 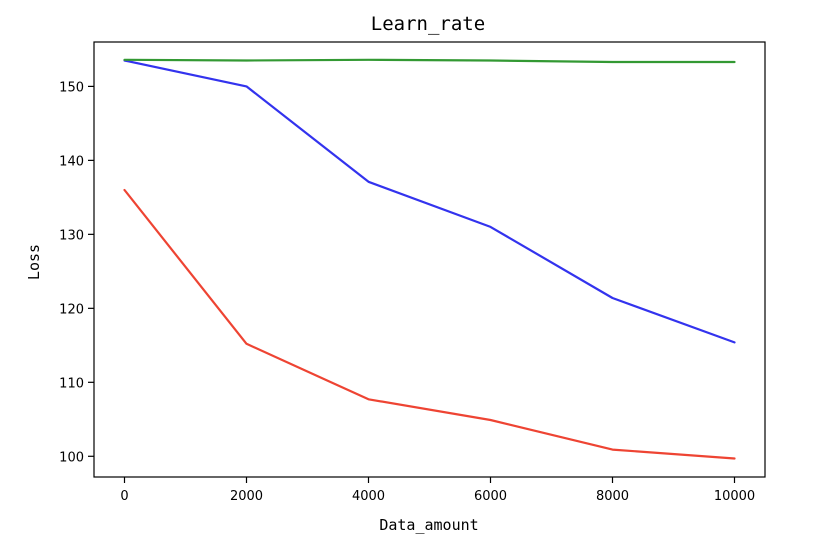 What do you see at coordinates (490, 496) in the screenshot?
I see `x-tick-label: 6000` at bounding box center [490, 496].